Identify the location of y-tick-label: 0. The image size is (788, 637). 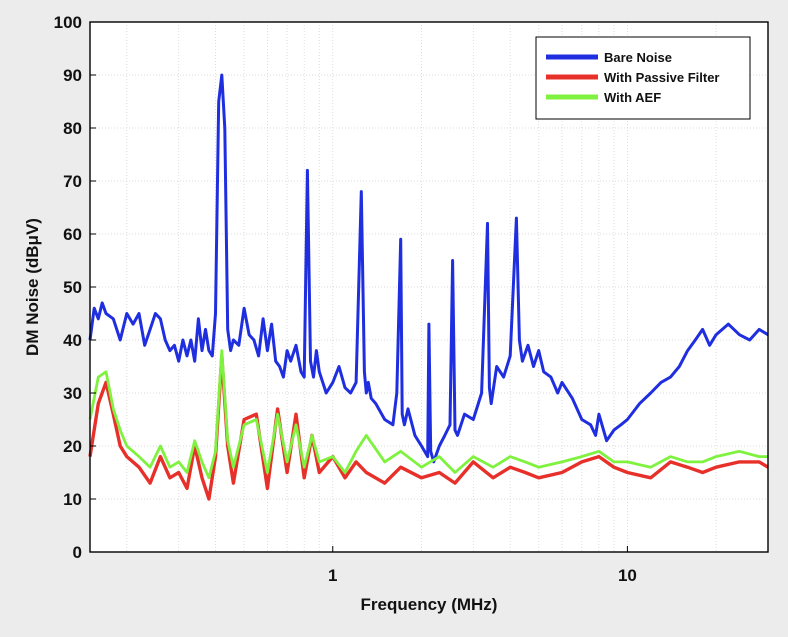
(77, 552).